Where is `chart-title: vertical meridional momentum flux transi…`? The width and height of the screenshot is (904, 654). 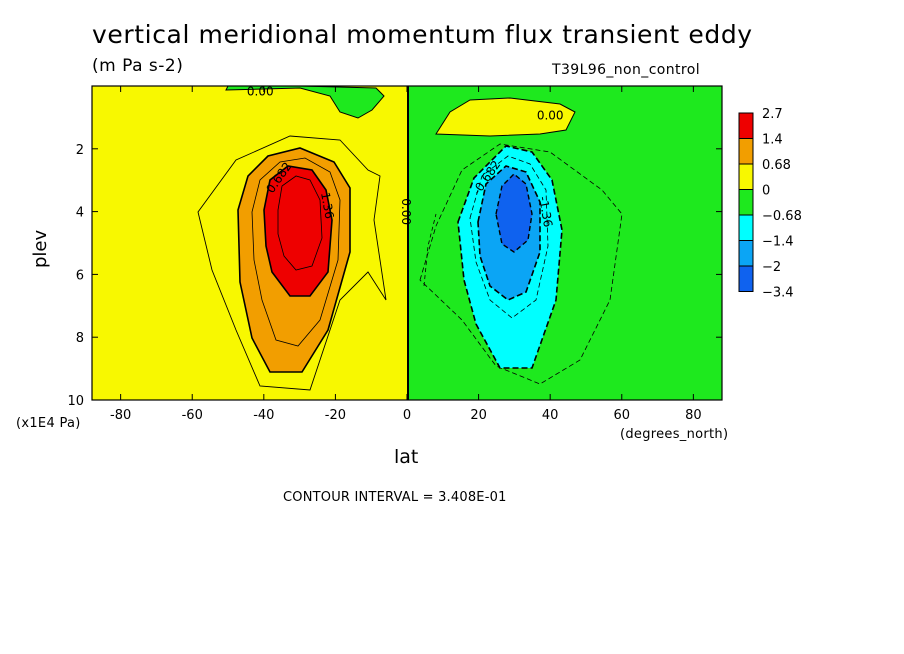
chart-title: vertical meridional momentum flux transi… is located at coordinates (422, 34).